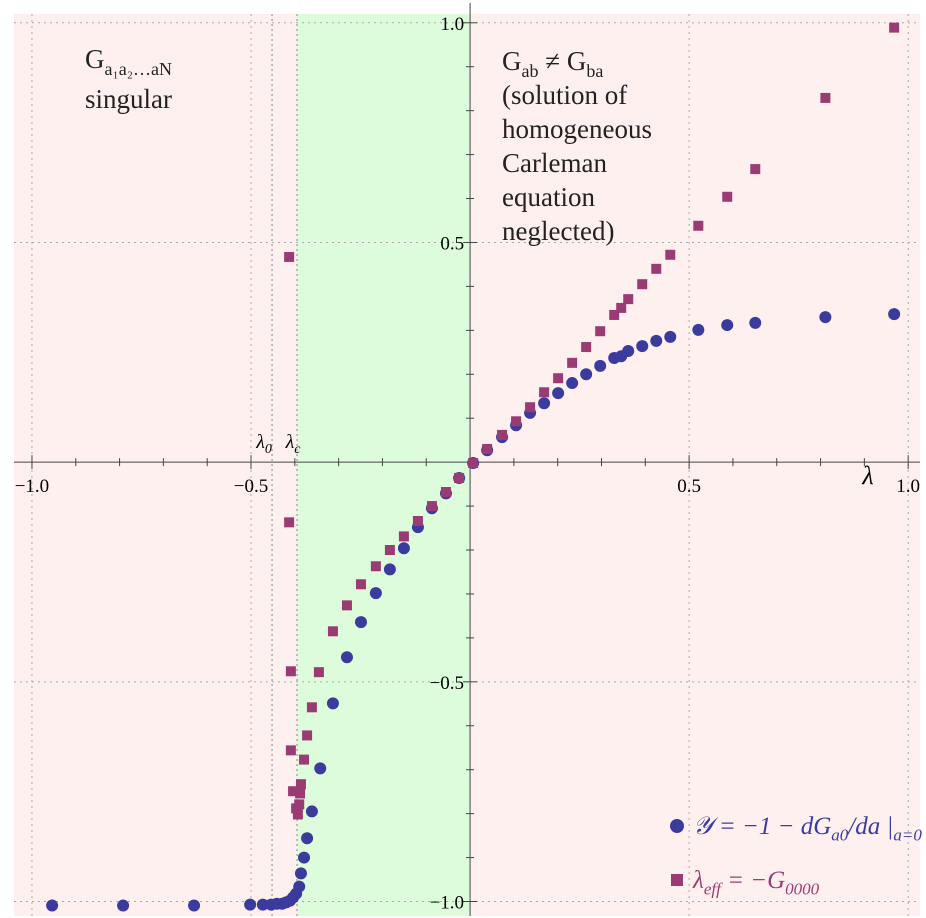 This screenshot has width=926, height=918. I want to click on subscript: ba, so click(594, 71).